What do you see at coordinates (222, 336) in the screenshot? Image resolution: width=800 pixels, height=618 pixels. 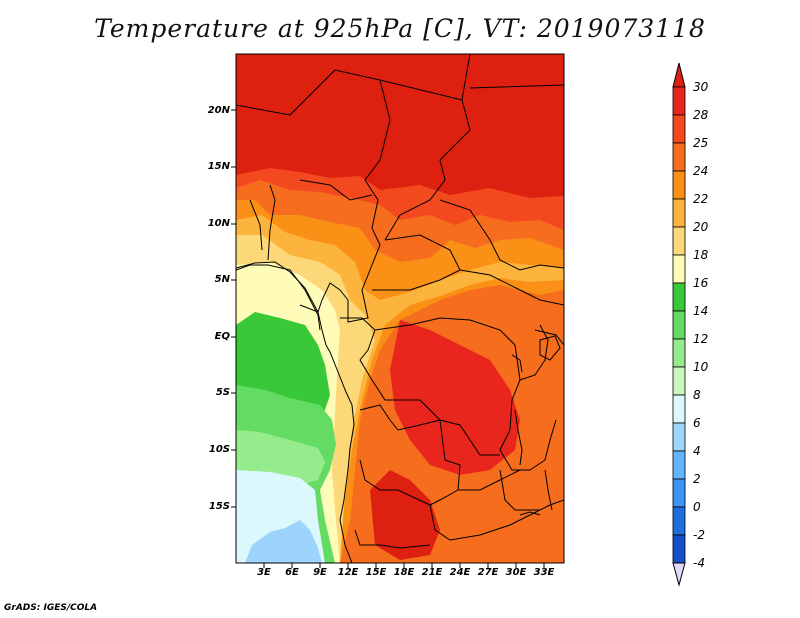 I see `lat-label-eq: EQ` at bounding box center [222, 336].